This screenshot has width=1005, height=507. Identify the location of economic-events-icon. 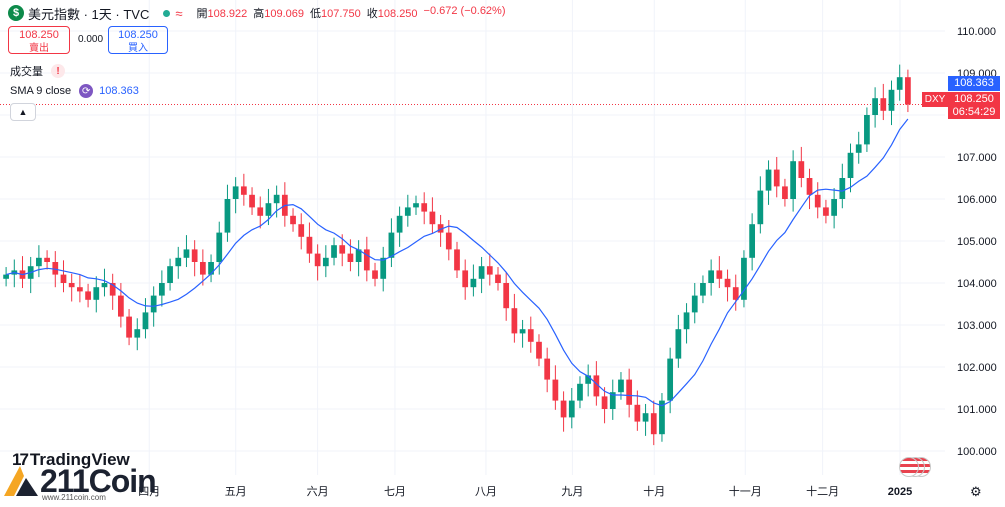
(917, 467).